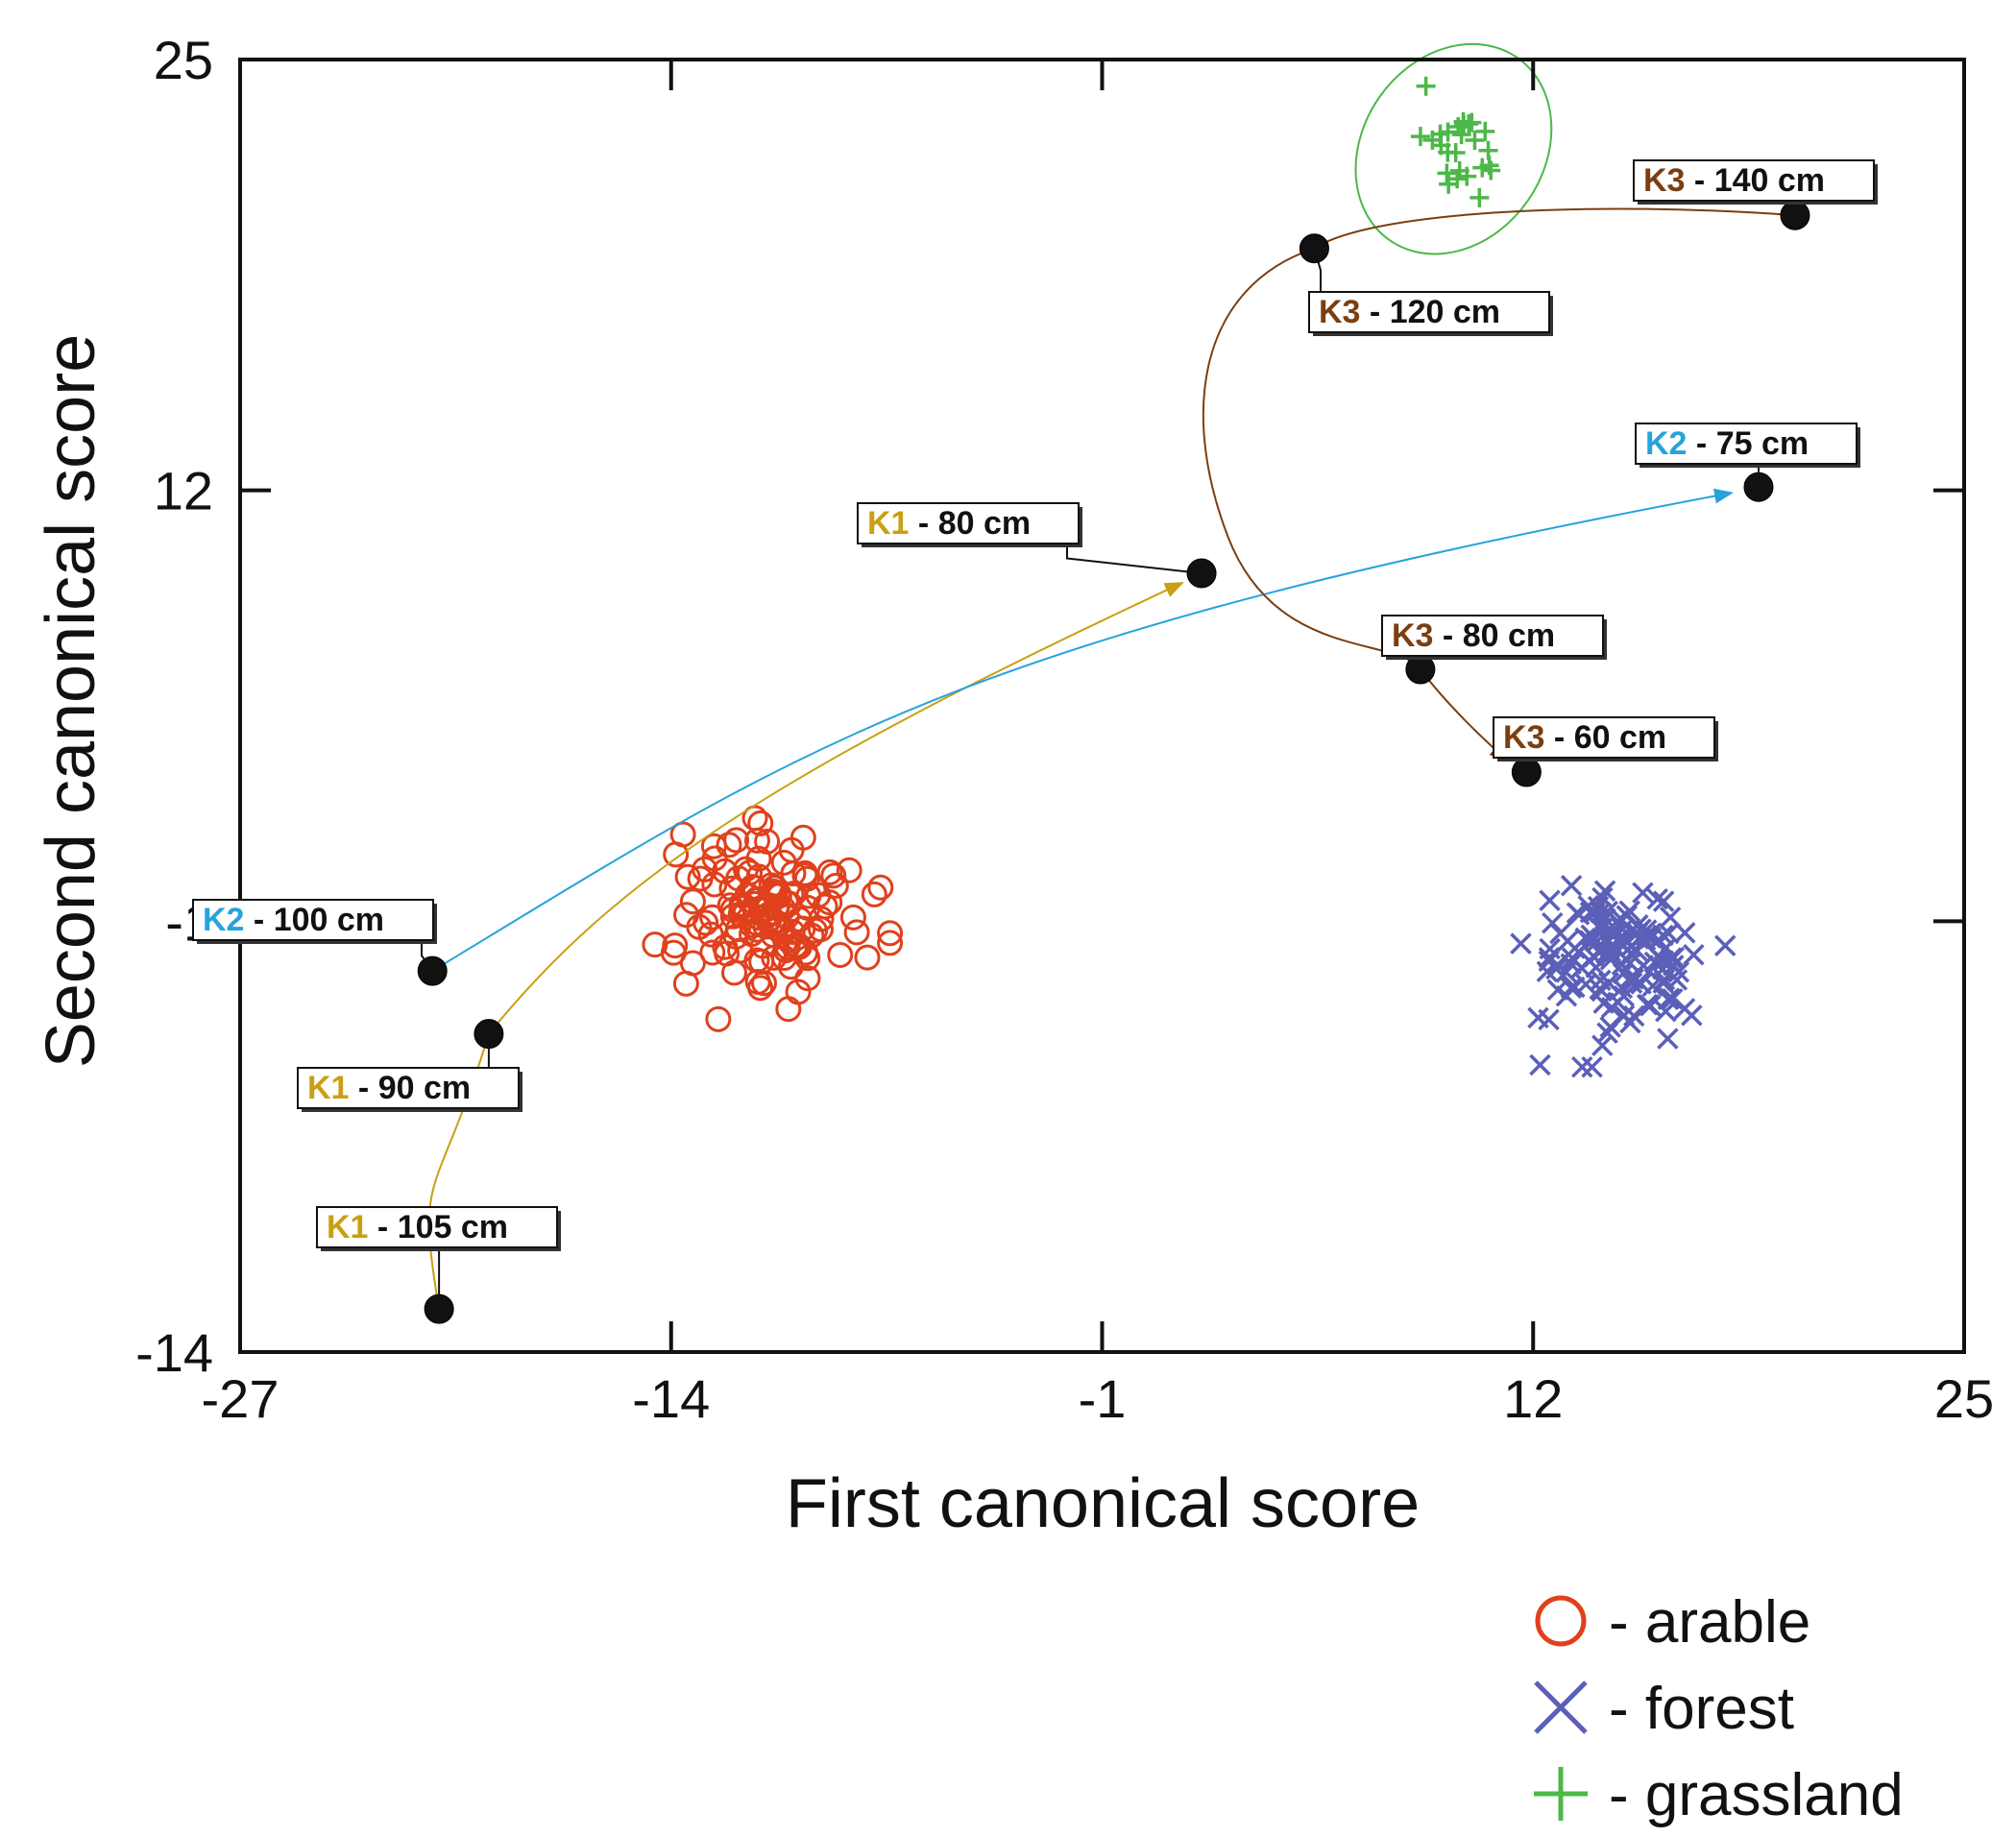  What do you see at coordinates (1964, 1398) in the screenshot?
I see `x-tick-label: 25` at bounding box center [1964, 1398].